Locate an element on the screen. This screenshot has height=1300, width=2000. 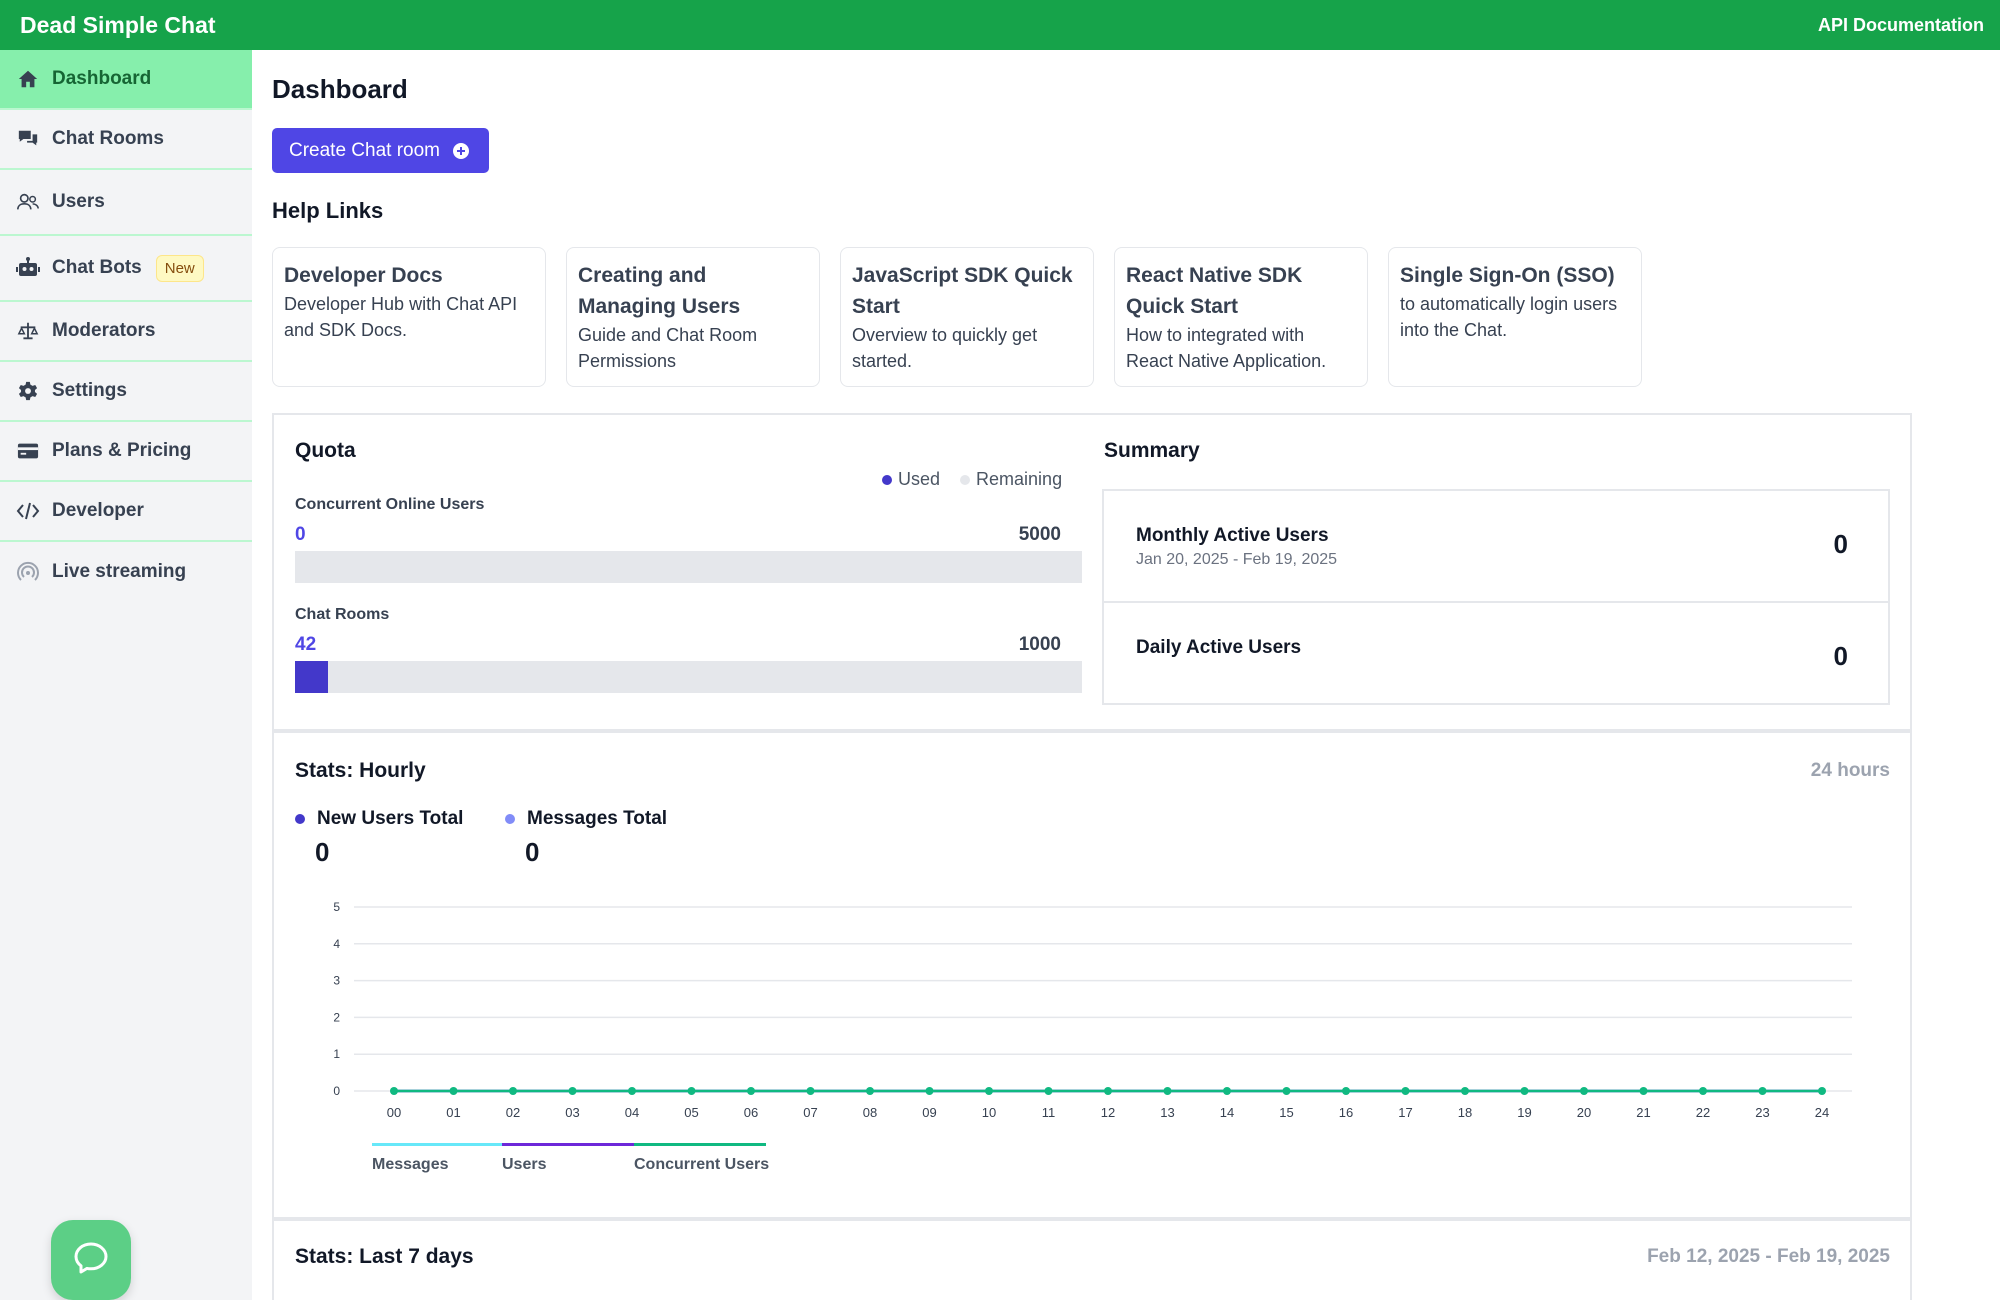
sidebar-item-moderators: Moderators is located at coordinates (126, 332).